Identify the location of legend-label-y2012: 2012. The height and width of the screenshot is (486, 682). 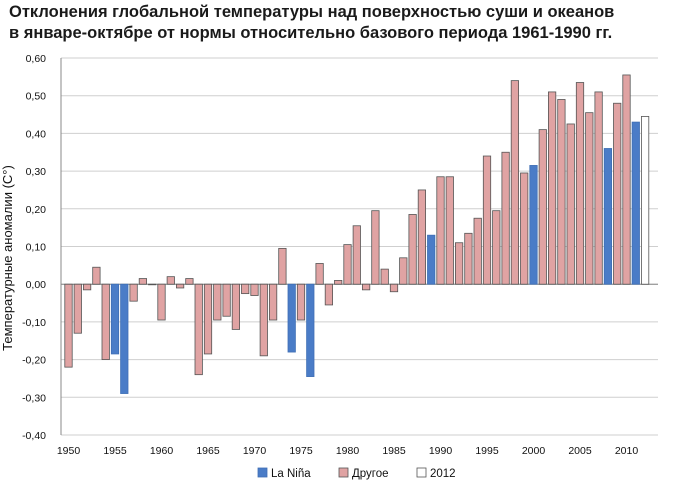
(443, 474).